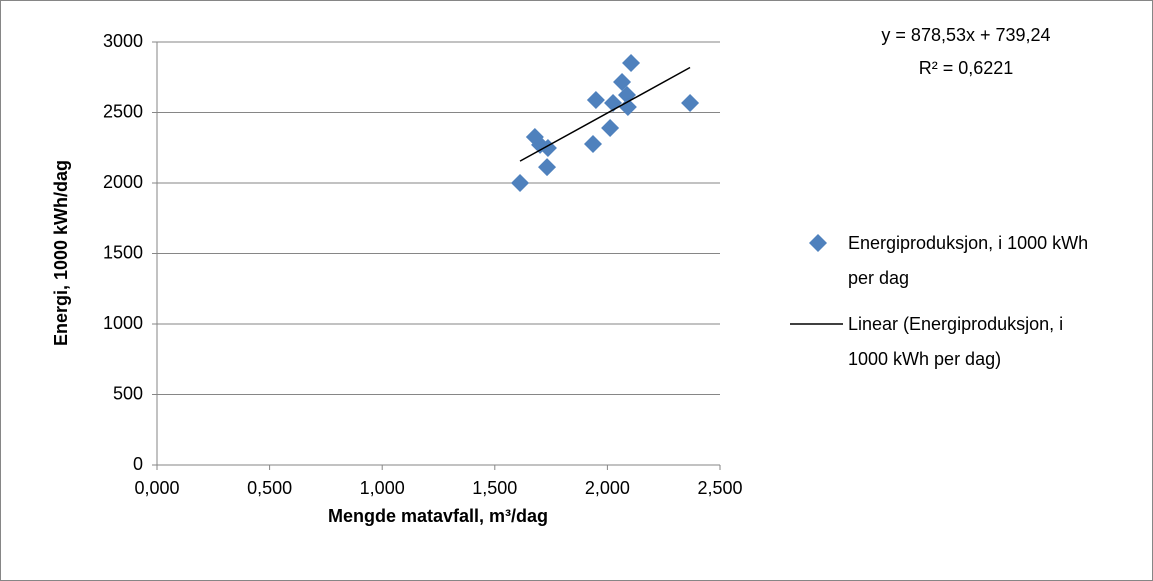 The height and width of the screenshot is (581, 1153). Describe the element at coordinates (382, 488) in the screenshot. I see `x-tick-label: 1,000` at that location.